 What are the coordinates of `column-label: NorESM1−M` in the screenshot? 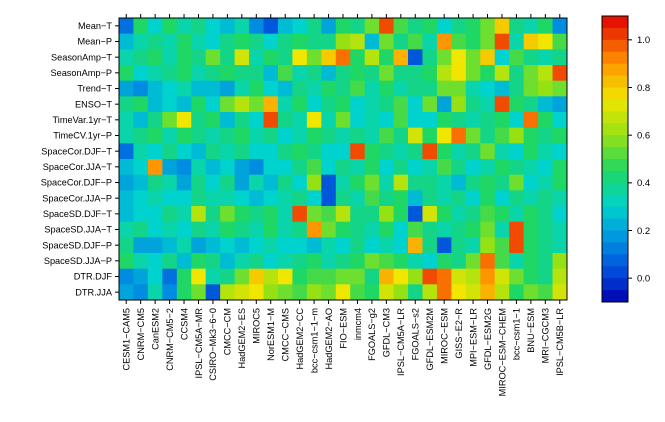 It's located at (271, 334).